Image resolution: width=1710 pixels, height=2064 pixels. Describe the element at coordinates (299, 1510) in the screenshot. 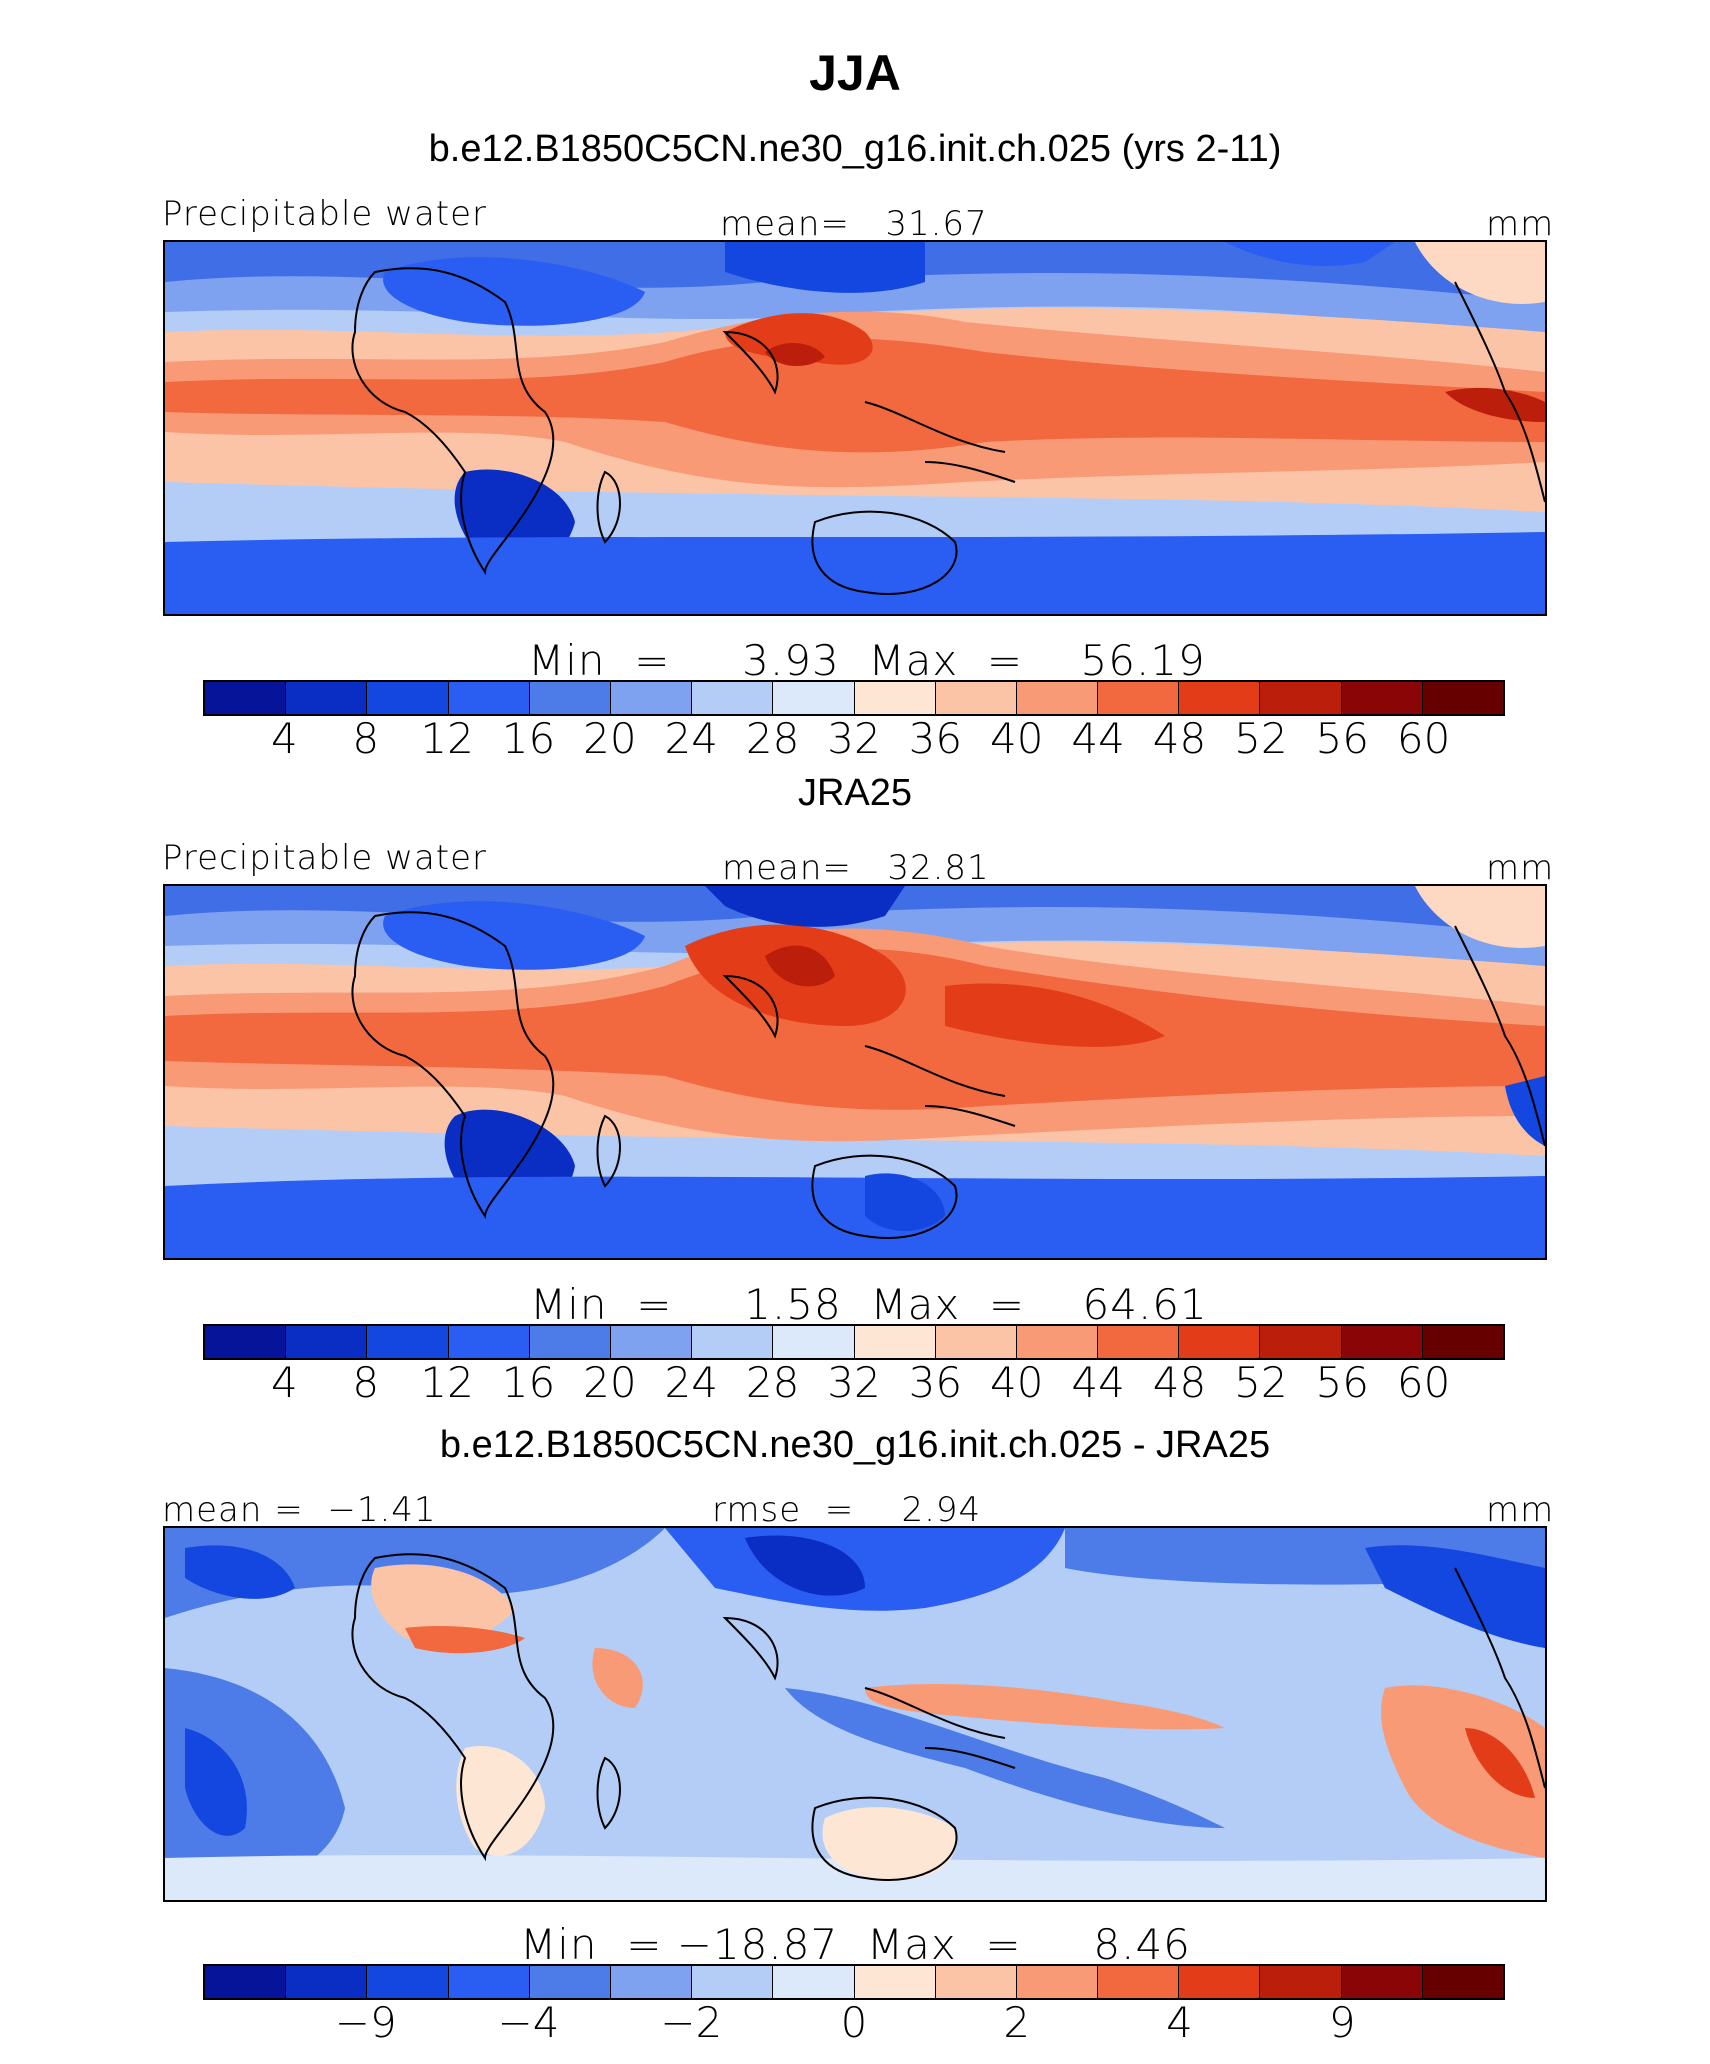

I see `panel3-mean-label: mean = −1.41` at that location.